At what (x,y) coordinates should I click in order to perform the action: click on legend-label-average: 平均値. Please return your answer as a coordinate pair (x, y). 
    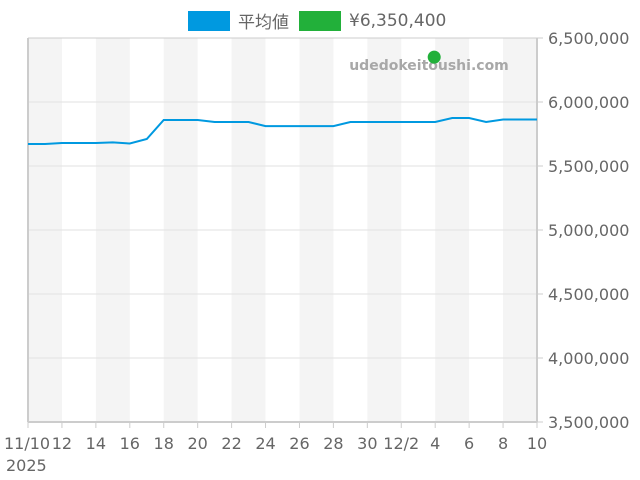
    Looking at the image, I should click on (263, 23).